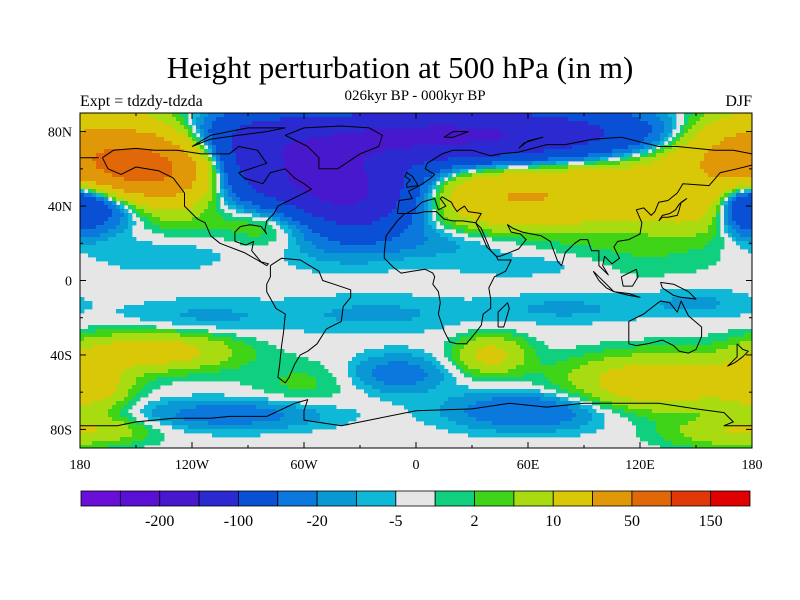 The image size is (800, 600). Describe the element at coordinates (640, 465) in the screenshot. I see `x-tick-label: 120E` at that location.